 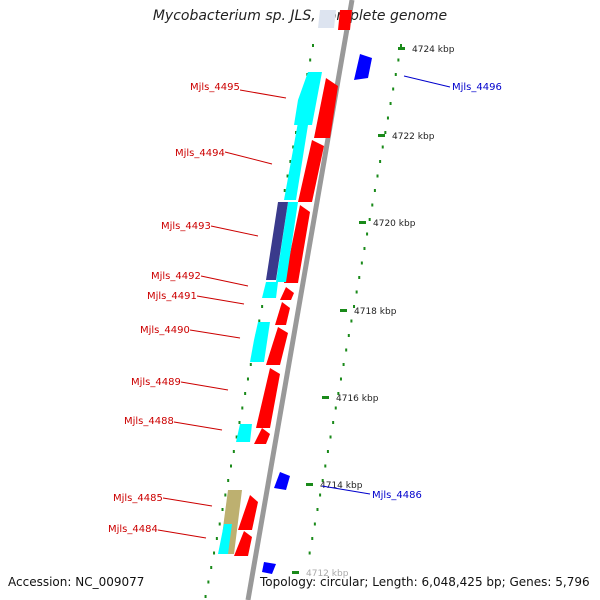 What do you see at coordinates (260, 342) in the screenshot?
I see `gene-mjls-4490-cyan` at bounding box center [260, 342].